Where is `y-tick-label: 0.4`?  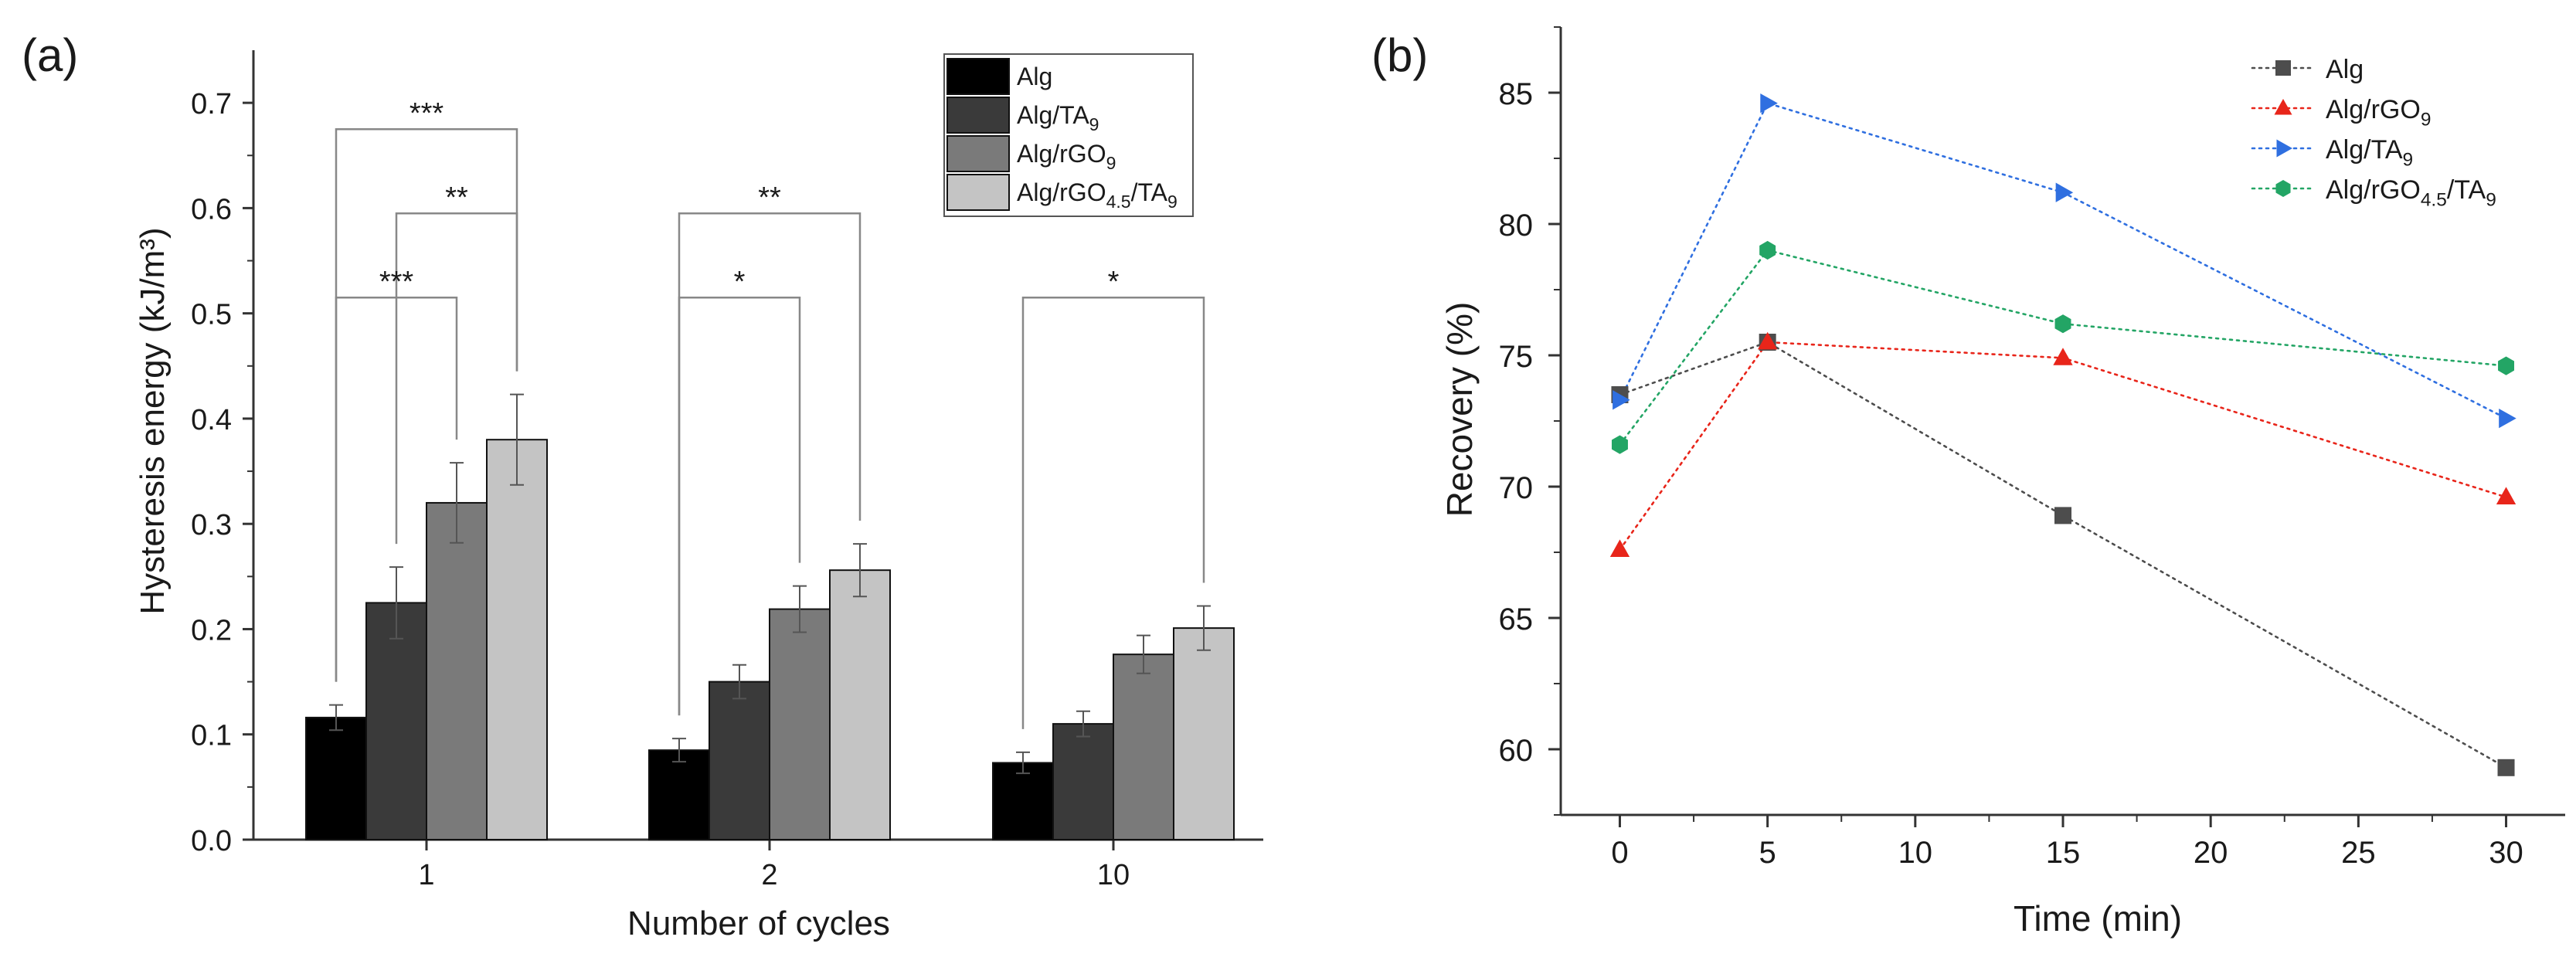
y-tick-label: 0.4 is located at coordinates (211, 420).